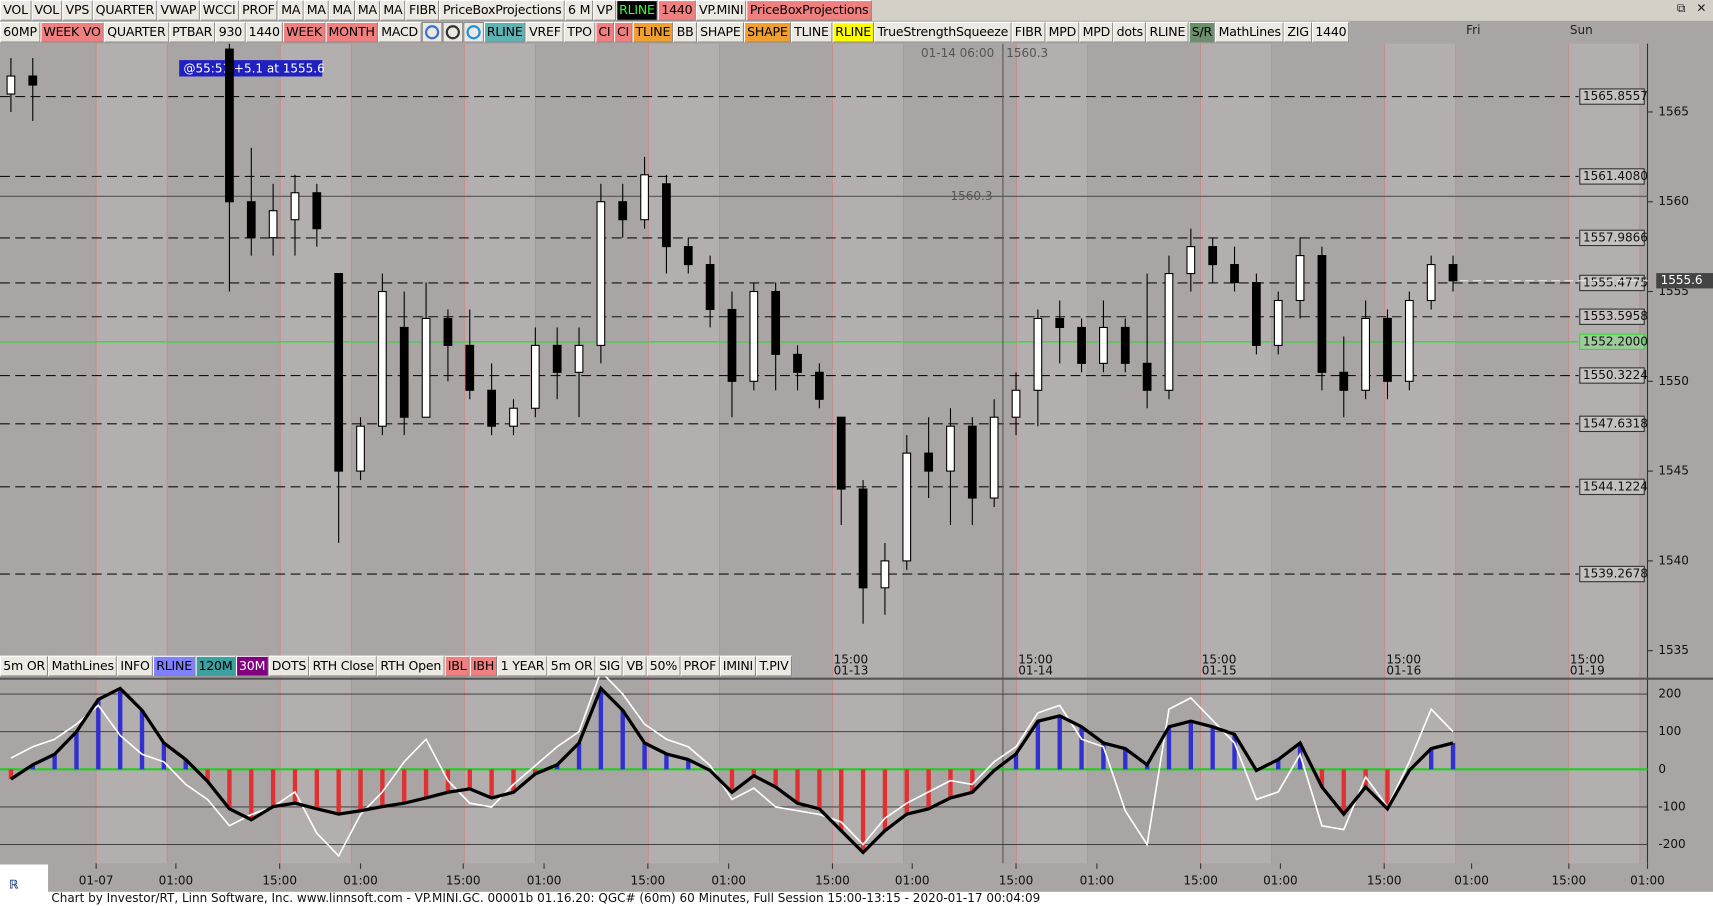 The width and height of the screenshot is (1713, 906). I want to click on day-label: Fri, so click(1473, 30).